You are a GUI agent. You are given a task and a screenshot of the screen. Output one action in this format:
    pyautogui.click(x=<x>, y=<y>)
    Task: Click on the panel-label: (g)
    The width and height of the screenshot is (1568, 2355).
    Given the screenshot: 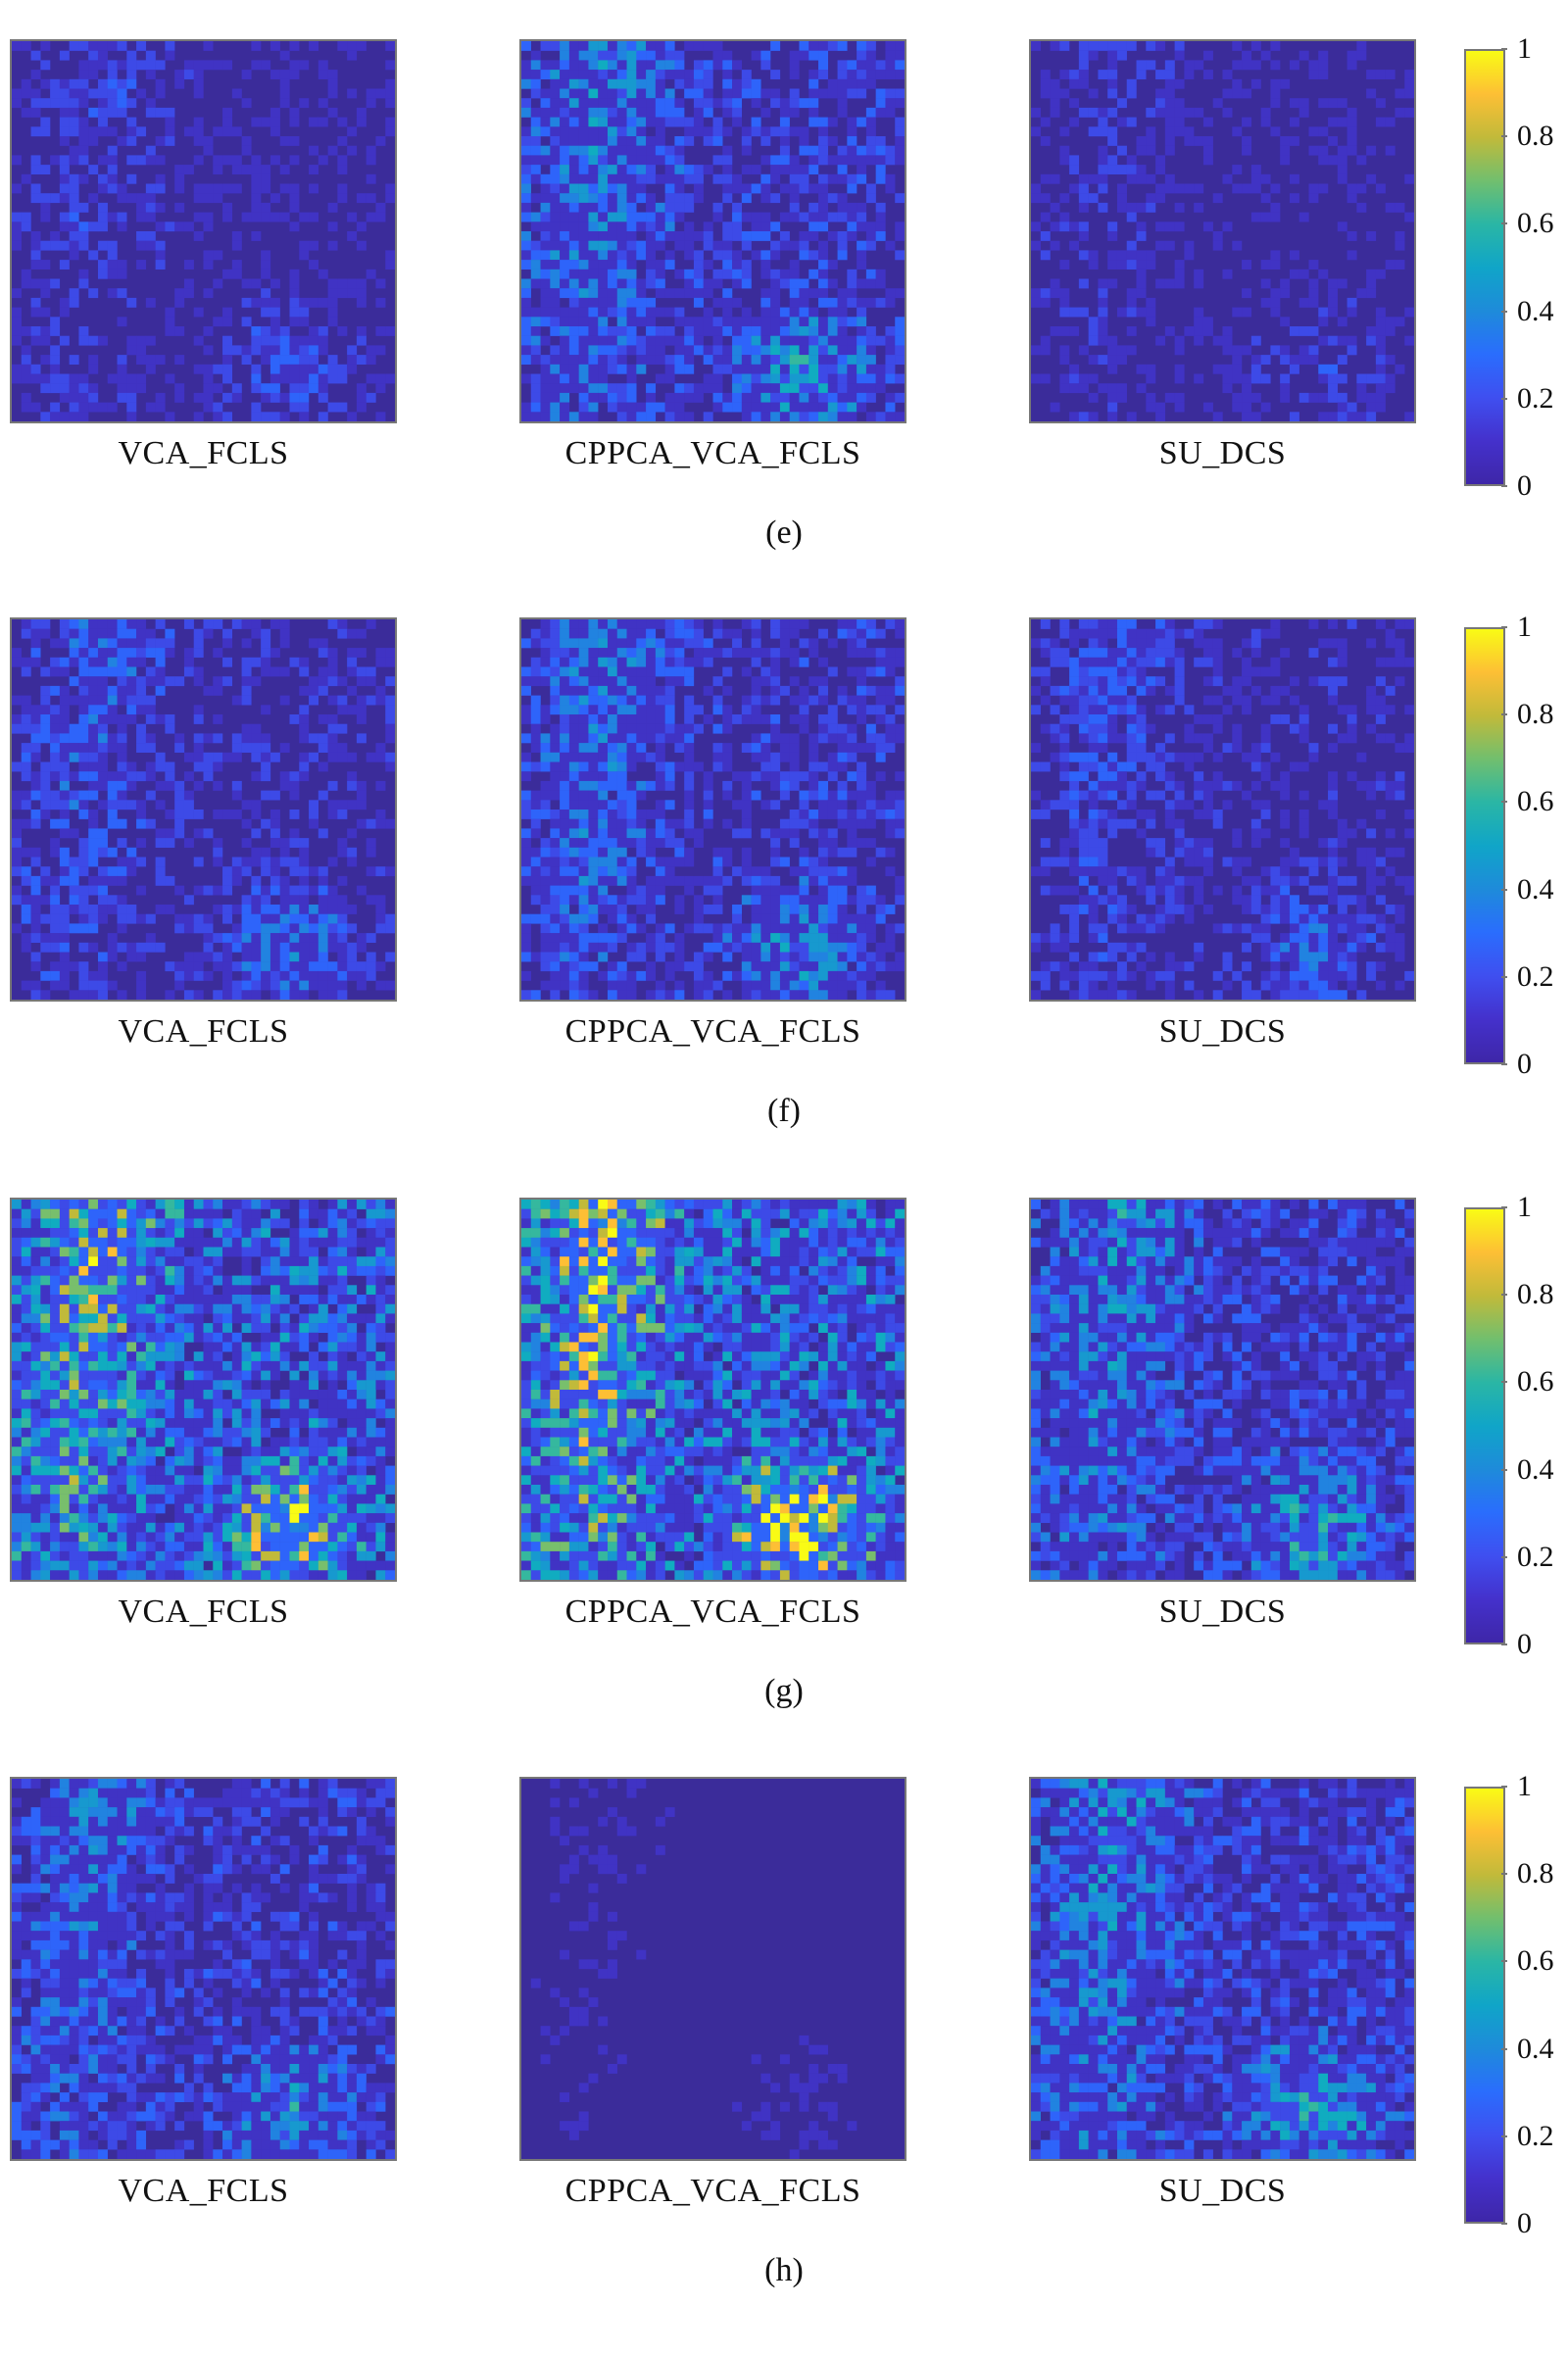 What is the action you would take?
    pyautogui.click(x=784, y=1691)
    